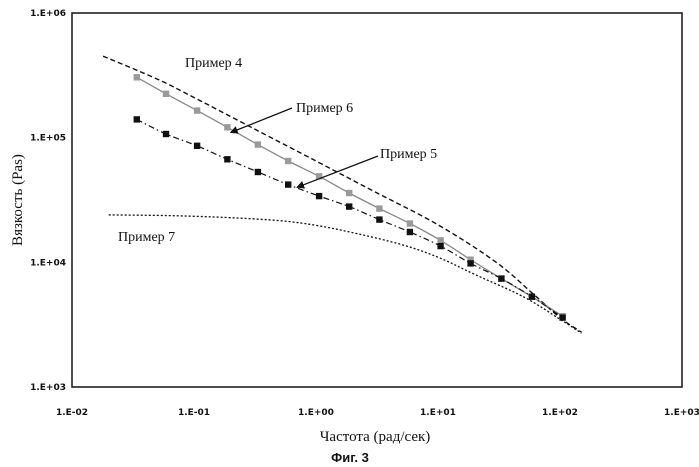 The width and height of the screenshot is (699, 467). Describe the element at coordinates (48, 263) in the screenshot. I see `y-tick-label: 1.E+04` at that location.